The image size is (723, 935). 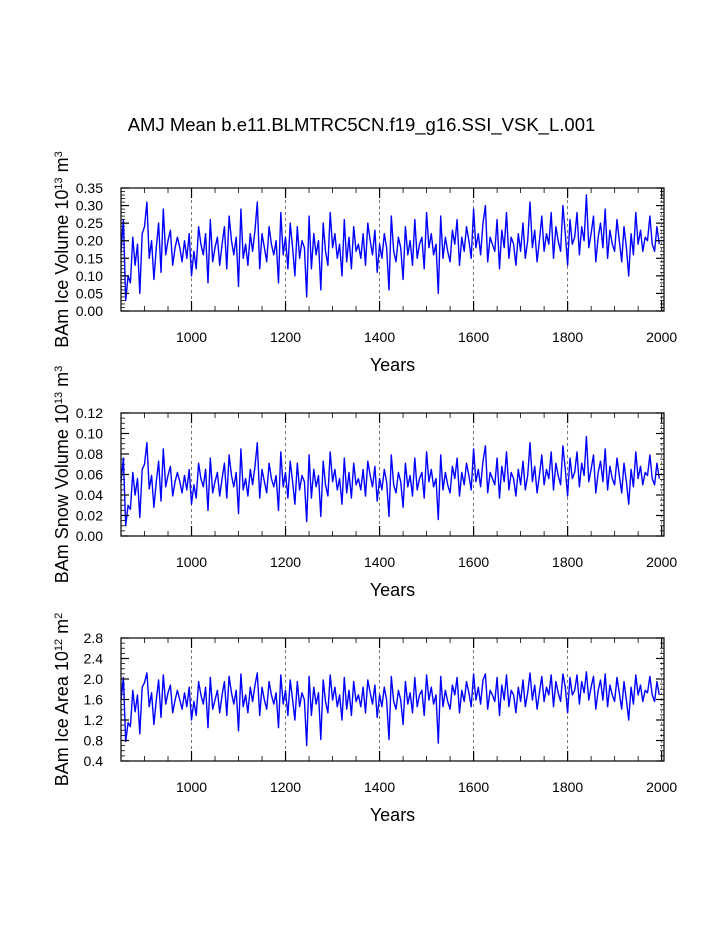 What do you see at coordinates (59, 645) in the screenshot?
I see `y-axis-label-superscript: 12` at bounding box center [59, 645].